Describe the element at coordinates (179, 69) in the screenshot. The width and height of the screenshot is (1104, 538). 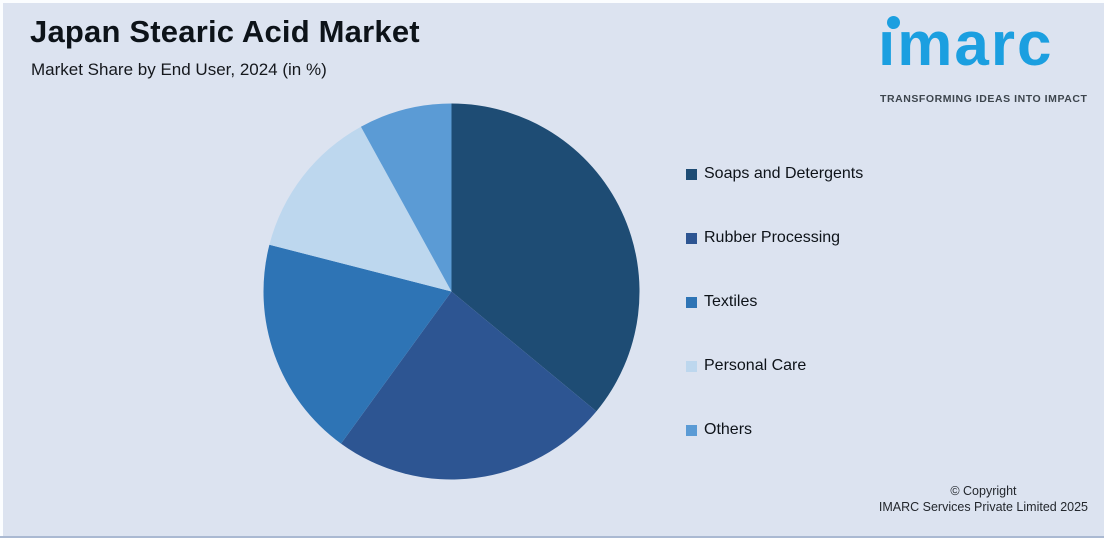
I see `page-subtitle: Market Share by End User, 2024 (in %)` at that location.